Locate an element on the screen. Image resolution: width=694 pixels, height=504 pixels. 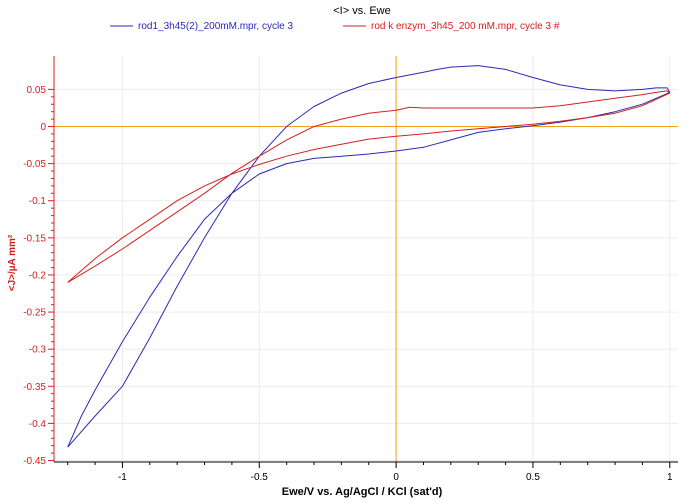
x-tick-label: -1 is located at coordinates (122, 477).